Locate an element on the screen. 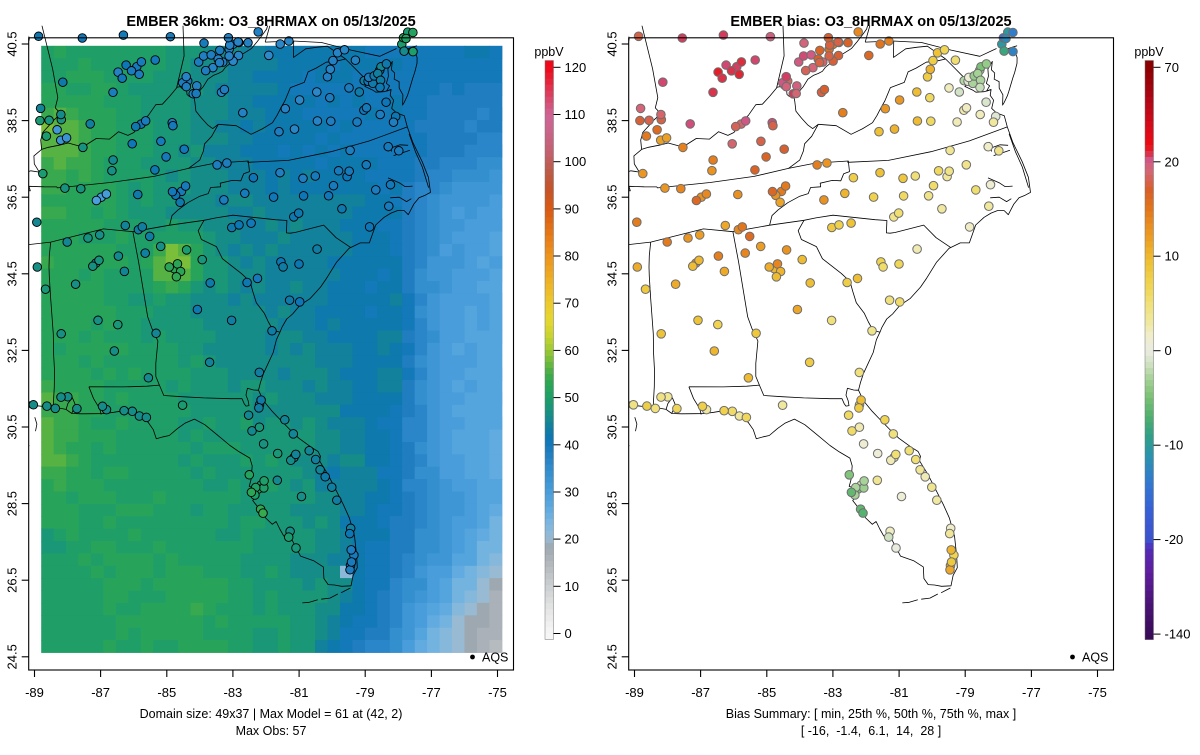 Image resolution: width=1200 pixels, height=755 pixels. svg-text: 50 is located at coordinates (572, 397).